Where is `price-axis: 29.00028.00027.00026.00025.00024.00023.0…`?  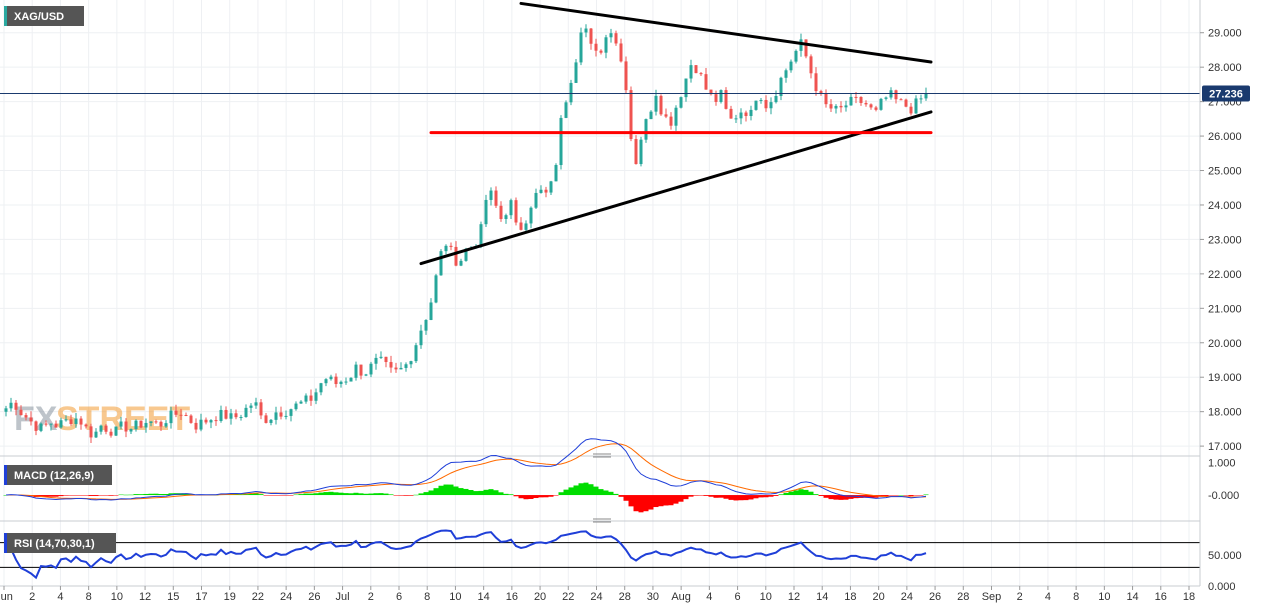
price-axis: 29.00028.00027.00026.00025.00024.00023.0… is located at coordinates (1221, 240).